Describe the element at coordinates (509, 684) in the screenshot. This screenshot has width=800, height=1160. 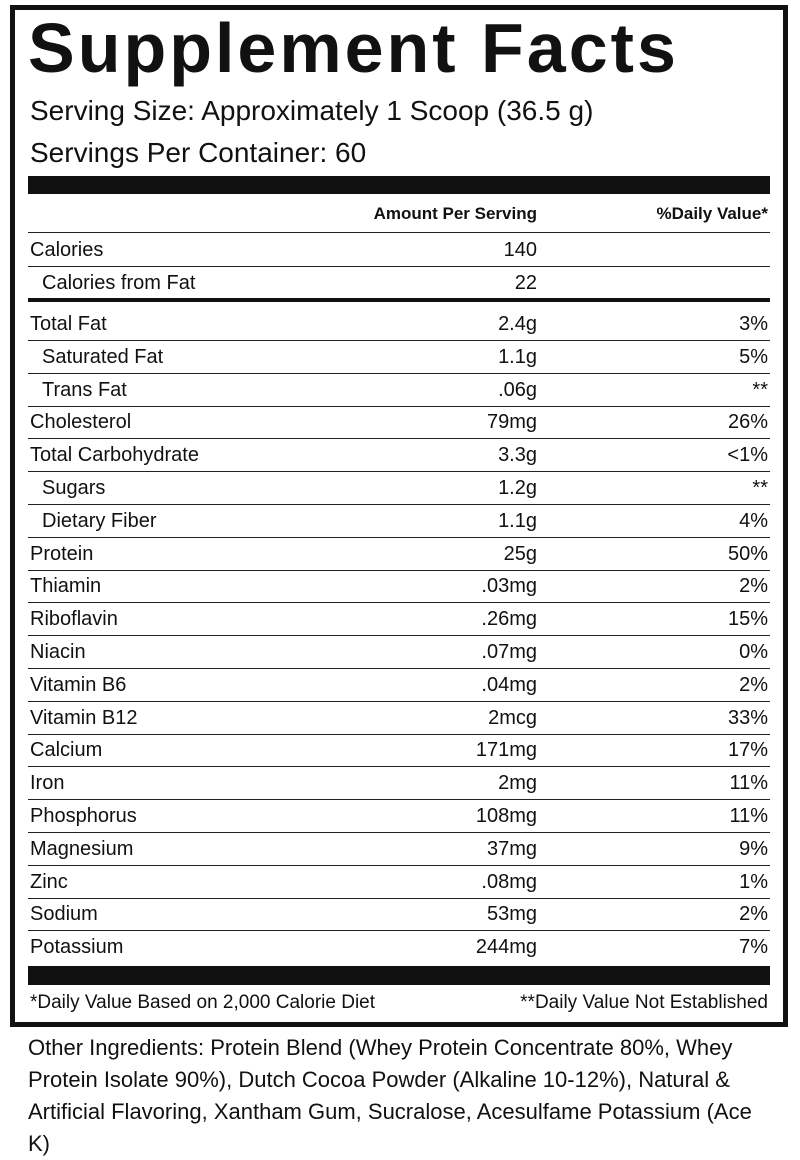
I see `nutrient-amount: .04mg` at that location.